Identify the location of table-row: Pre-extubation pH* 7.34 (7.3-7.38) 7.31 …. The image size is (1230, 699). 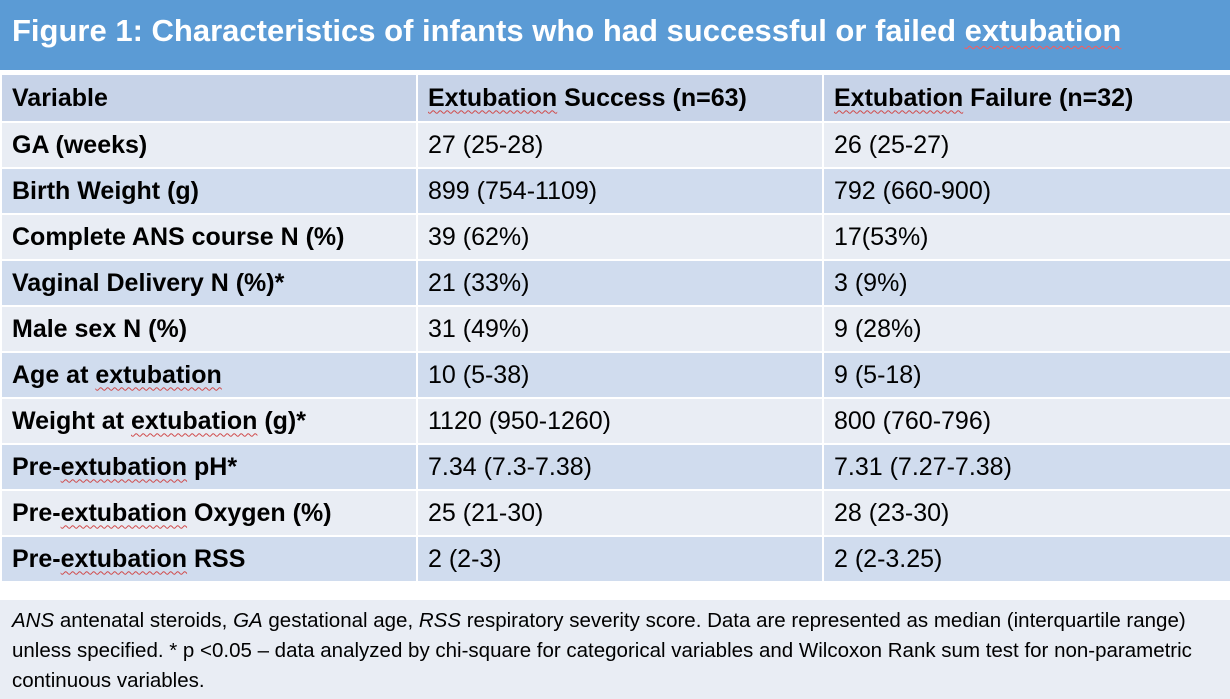
(615, 467).